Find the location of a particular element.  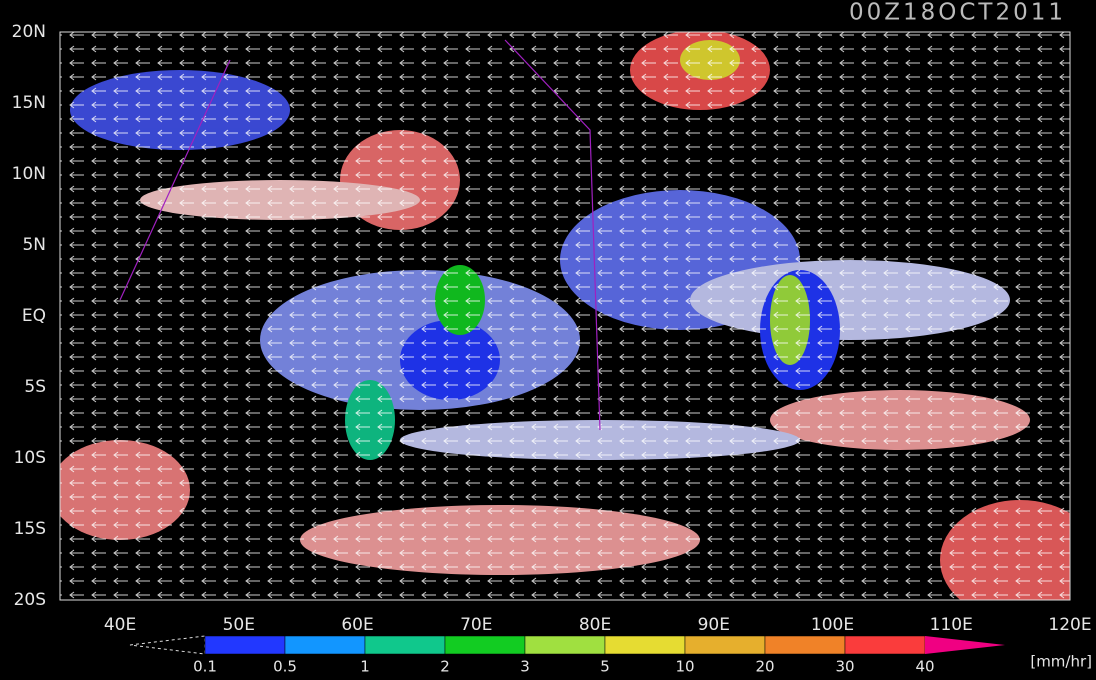

lat-label: 5S is located at coordinates (35, 387).